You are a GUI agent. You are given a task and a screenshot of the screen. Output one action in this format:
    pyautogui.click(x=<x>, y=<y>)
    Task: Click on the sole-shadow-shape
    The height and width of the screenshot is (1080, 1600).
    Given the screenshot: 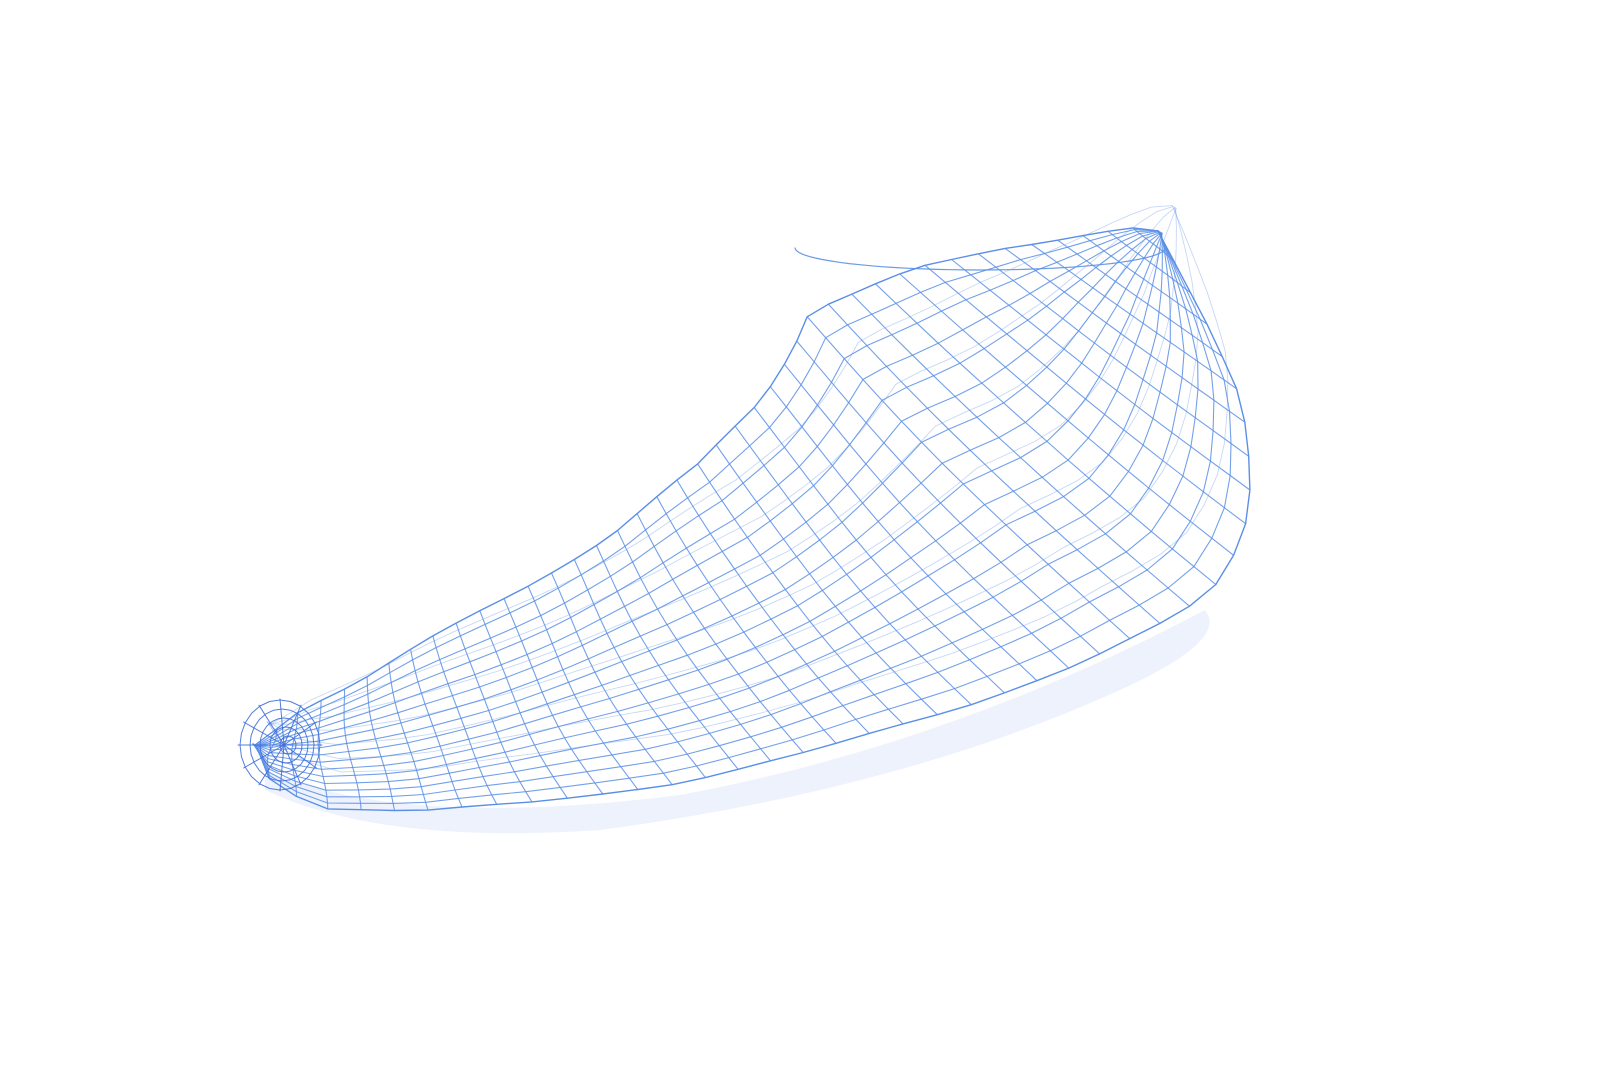 What is the action you would take?
    pyautogui.click(x=737, y=722)
    